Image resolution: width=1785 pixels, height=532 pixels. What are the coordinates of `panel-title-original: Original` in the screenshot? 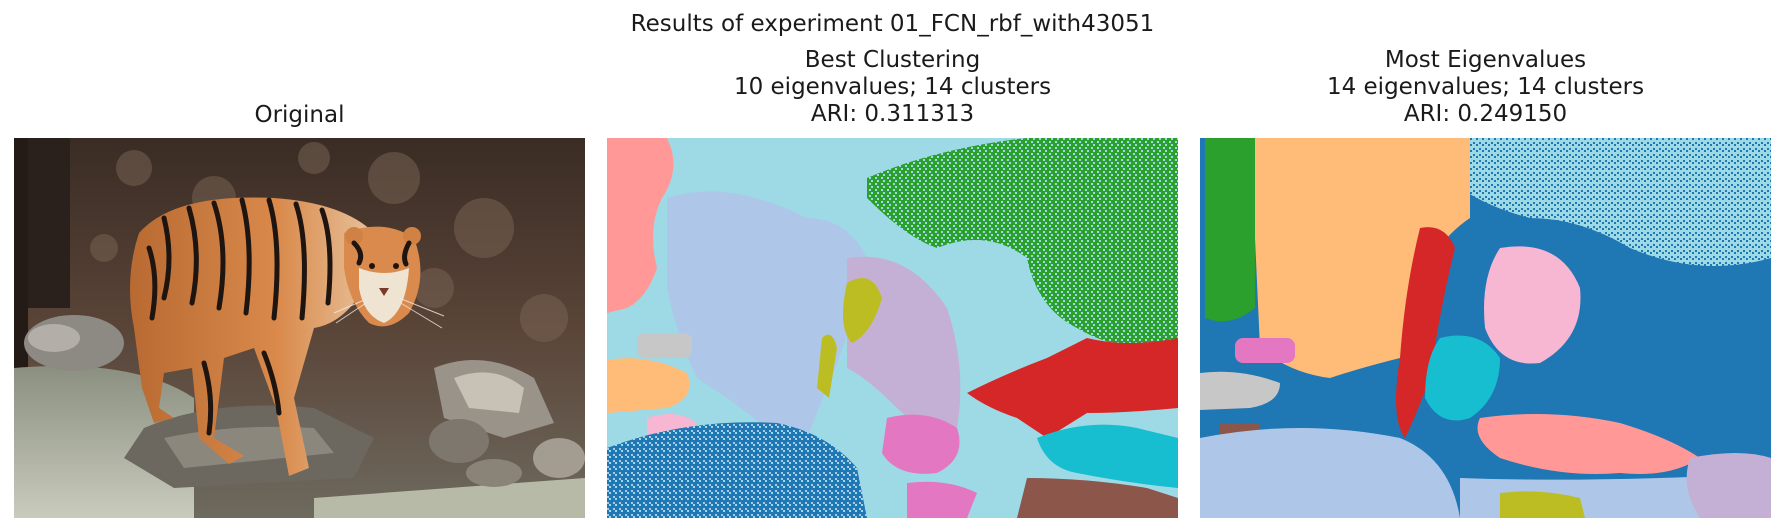 It's located at (299, 115).